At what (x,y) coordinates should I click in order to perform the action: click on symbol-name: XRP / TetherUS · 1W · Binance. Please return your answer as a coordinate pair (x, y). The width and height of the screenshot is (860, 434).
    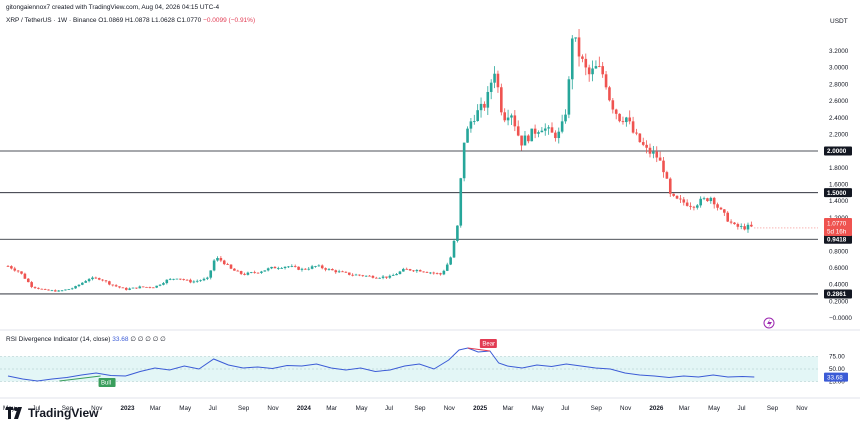
    Looking at the image, I should click on (51, 20).